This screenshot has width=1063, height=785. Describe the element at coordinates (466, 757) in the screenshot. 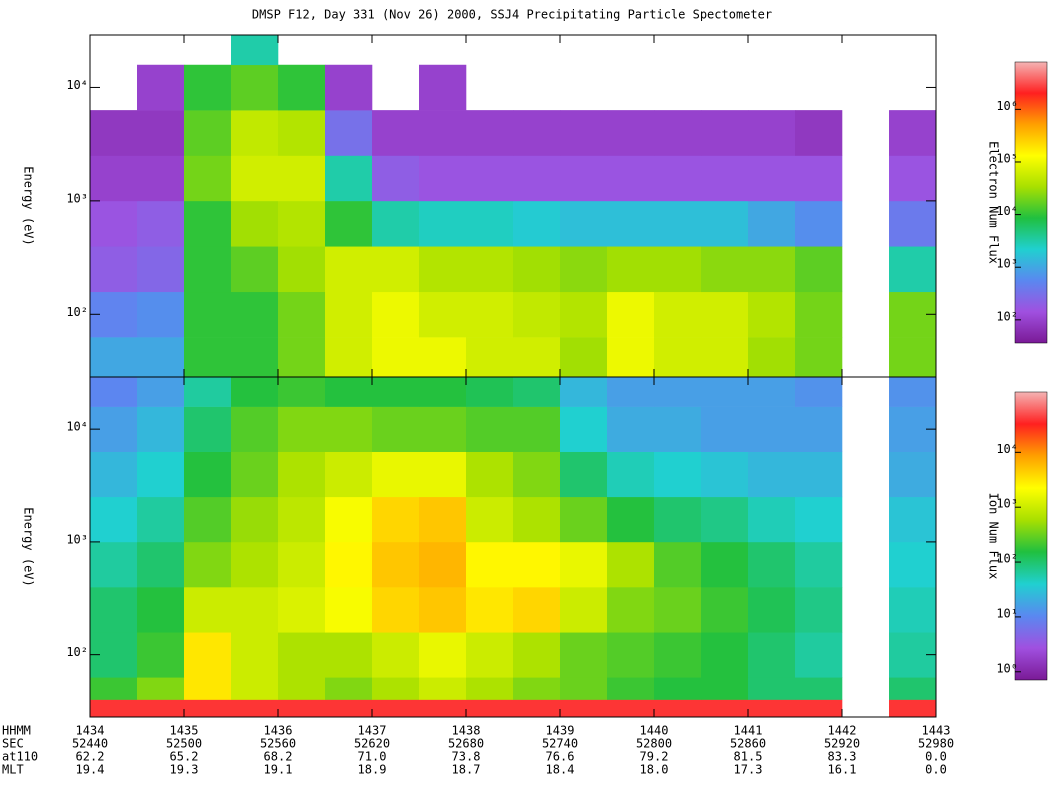

I see `time-label: 73.8` at that location.